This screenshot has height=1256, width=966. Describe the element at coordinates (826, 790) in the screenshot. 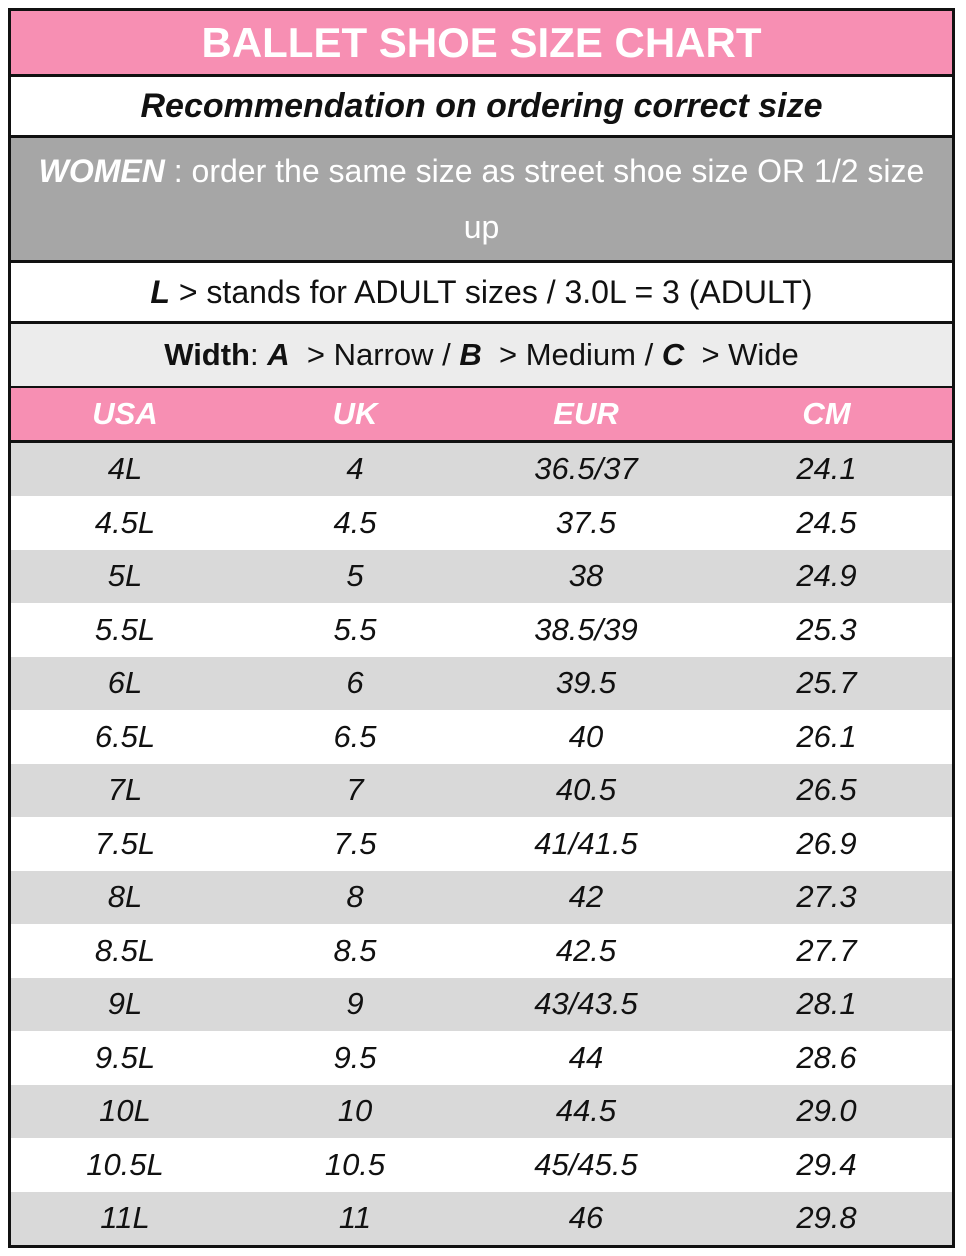

I see `table-cell: 26.5` at that location.